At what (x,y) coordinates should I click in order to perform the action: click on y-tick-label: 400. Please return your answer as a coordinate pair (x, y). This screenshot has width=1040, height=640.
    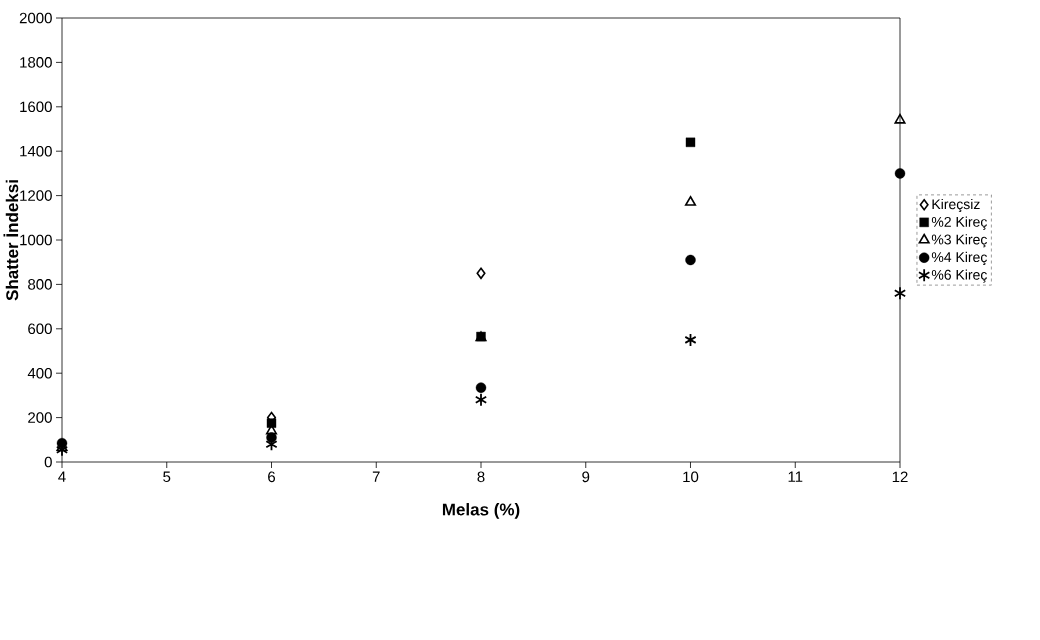
    Looking at the image, I should click on (39, 373).